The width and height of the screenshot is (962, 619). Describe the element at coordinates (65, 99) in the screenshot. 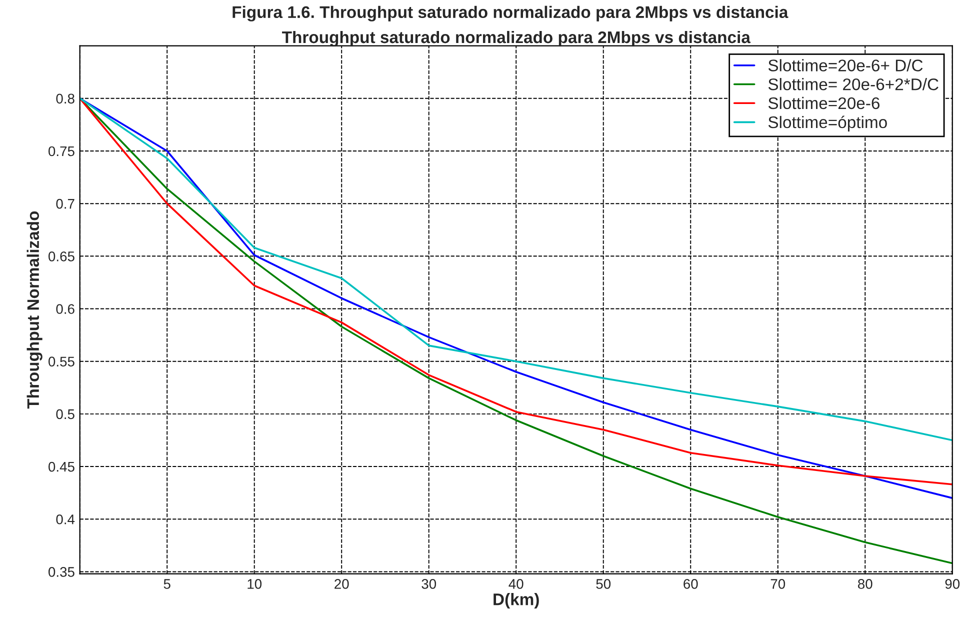

I see `y-tick-label: 0.8` at that location.